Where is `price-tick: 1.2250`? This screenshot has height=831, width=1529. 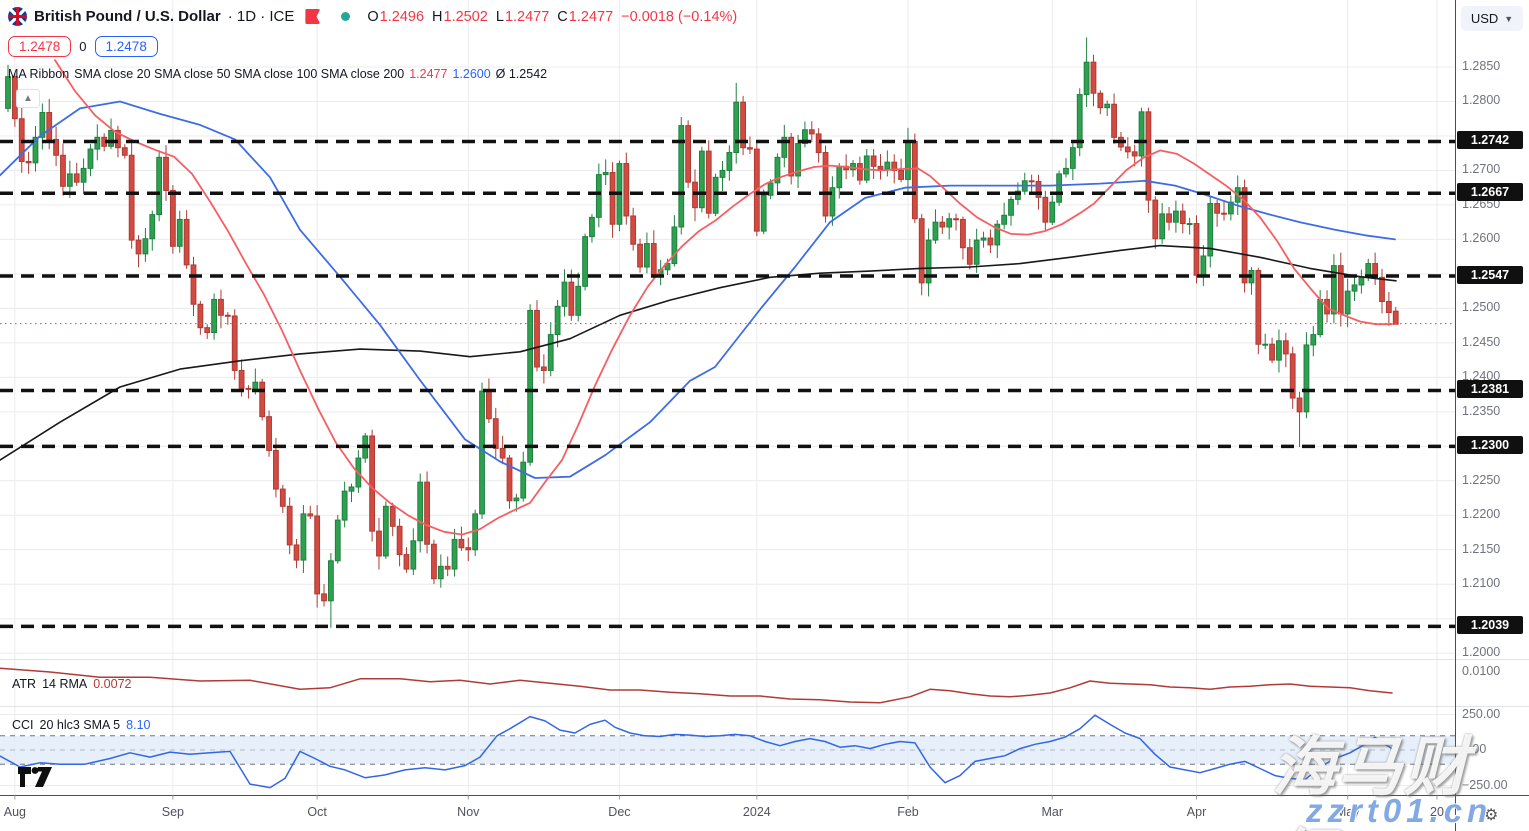 price-tick: 1.2250 is located at coordinates (1481, 479).